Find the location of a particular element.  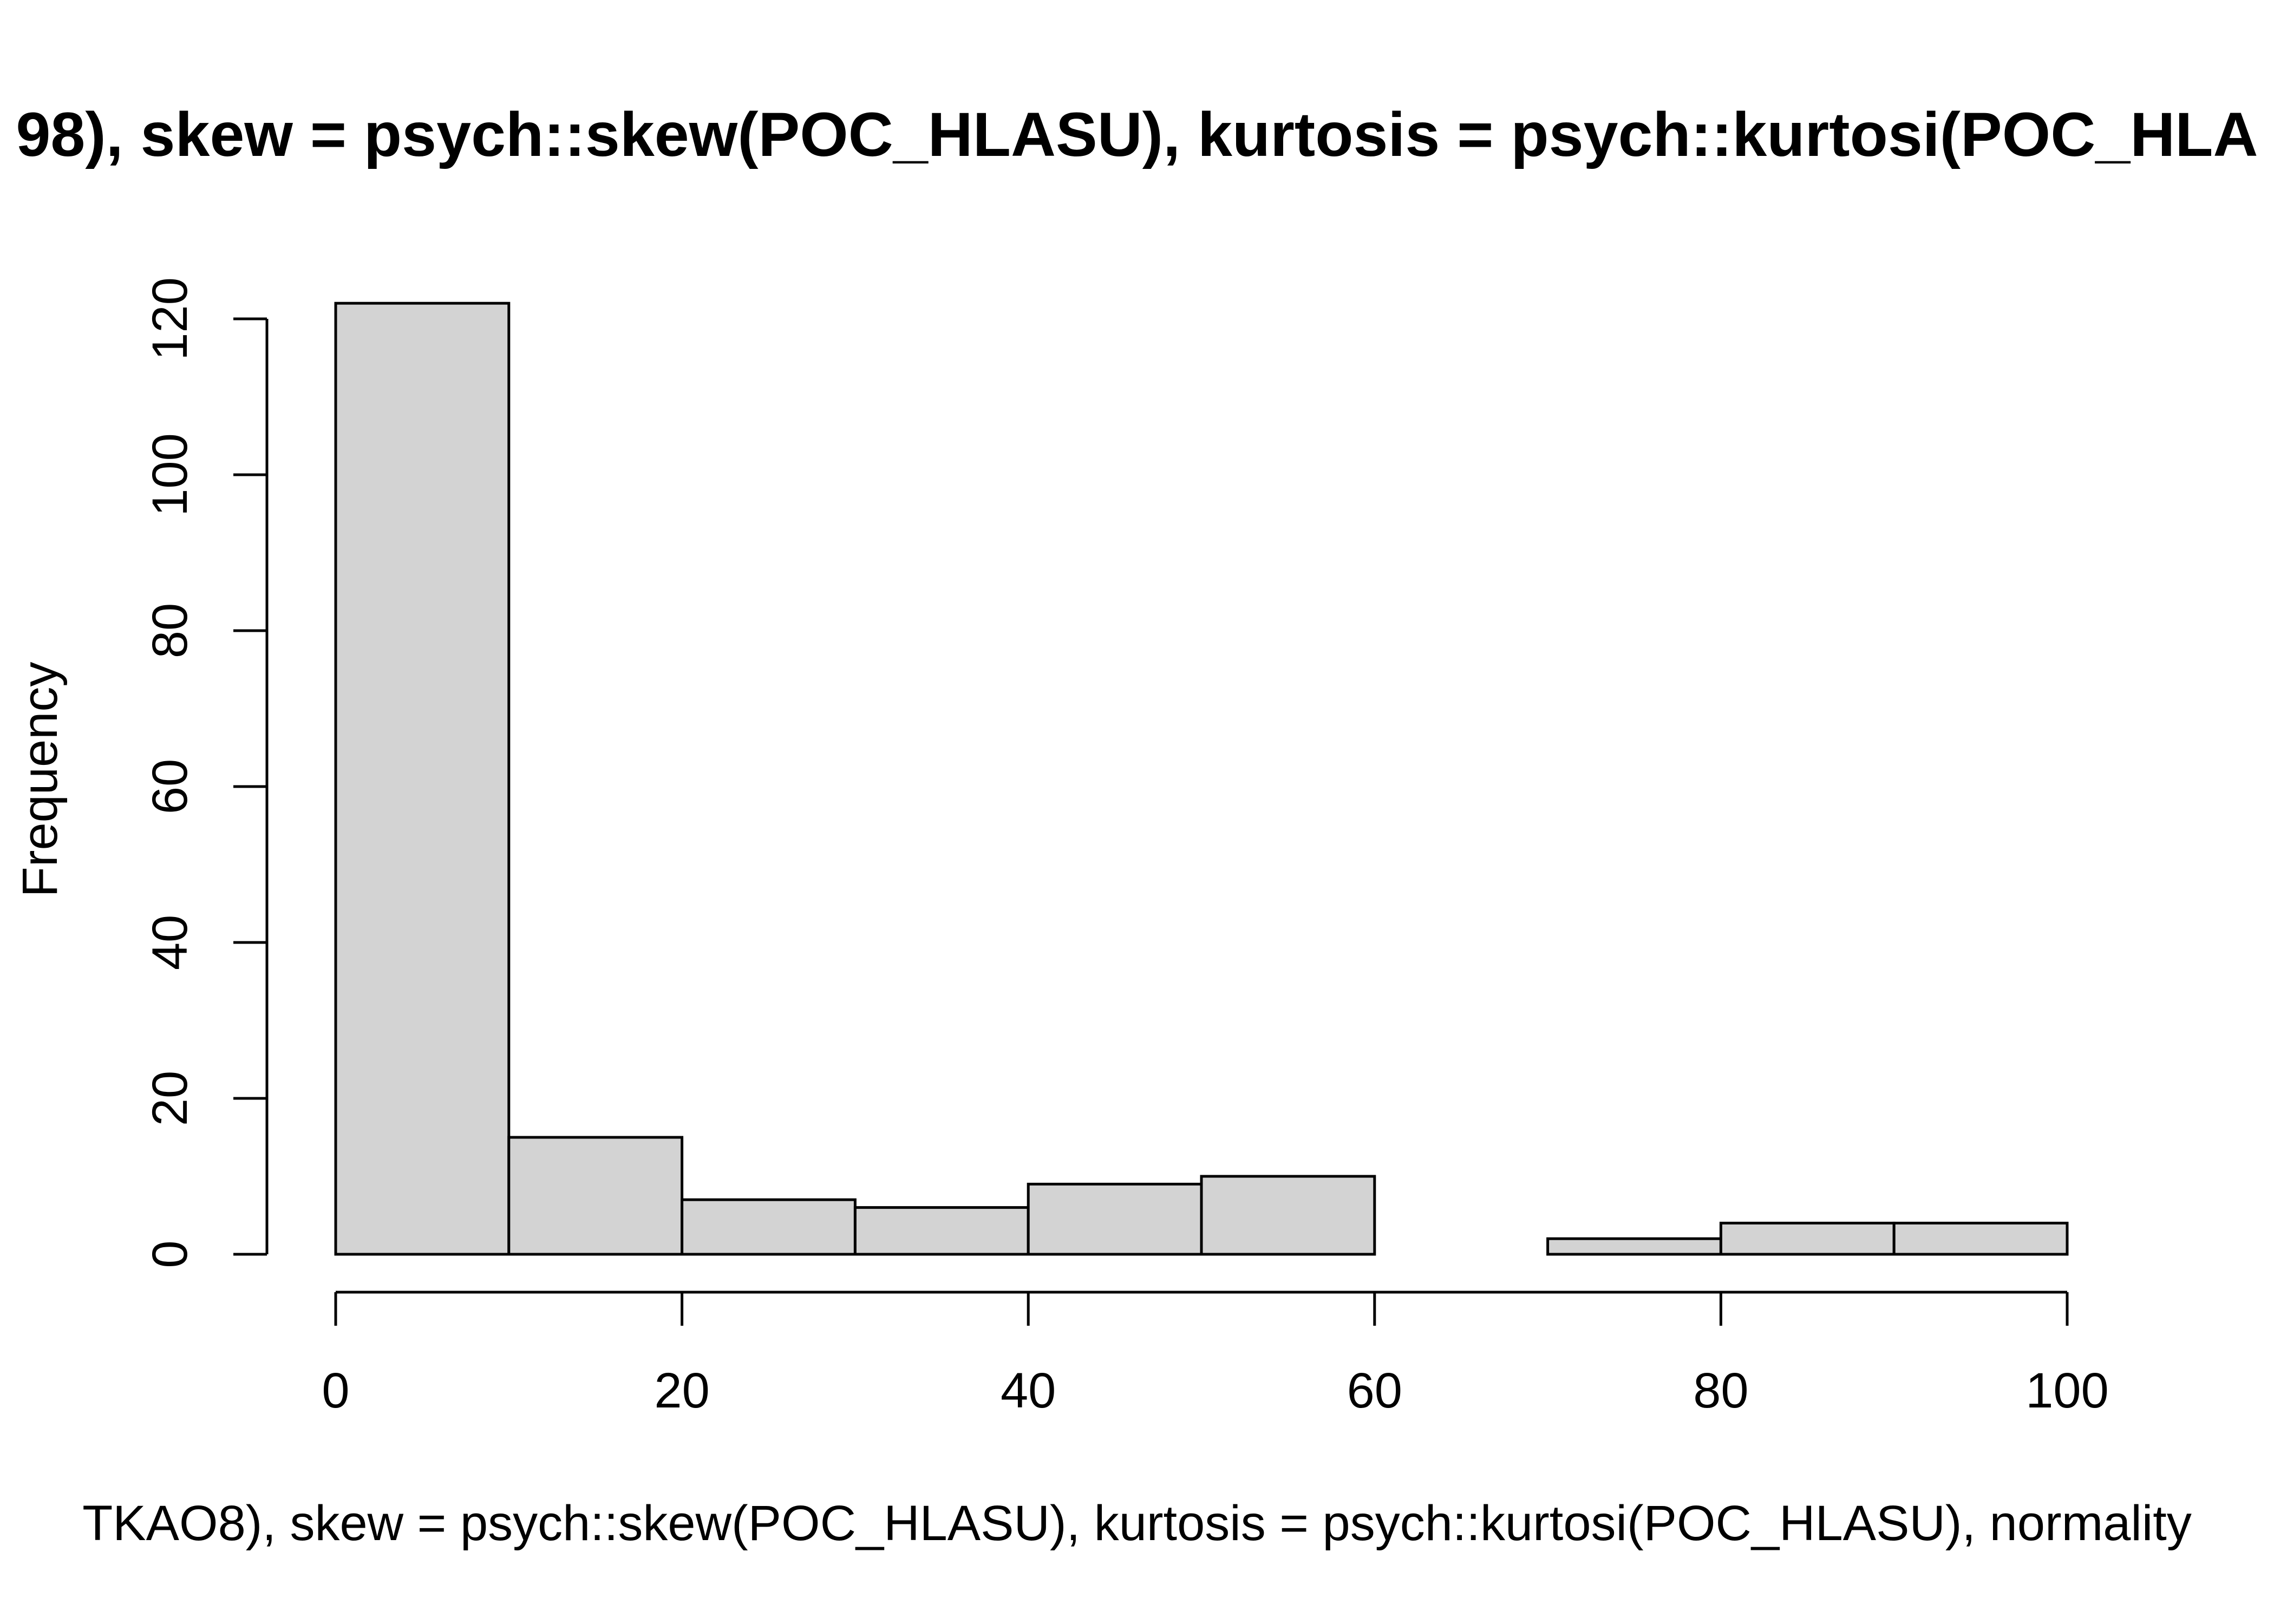

y-tick-label-20: 20 is located at coordinates (170, 1098).